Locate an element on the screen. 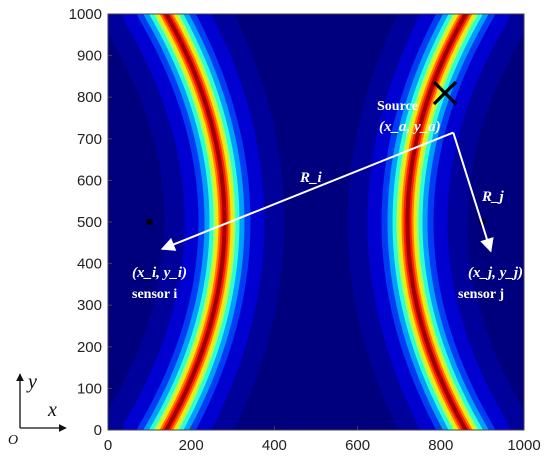  coordinate-system-y-label: y is located at coordinates (31, 382).